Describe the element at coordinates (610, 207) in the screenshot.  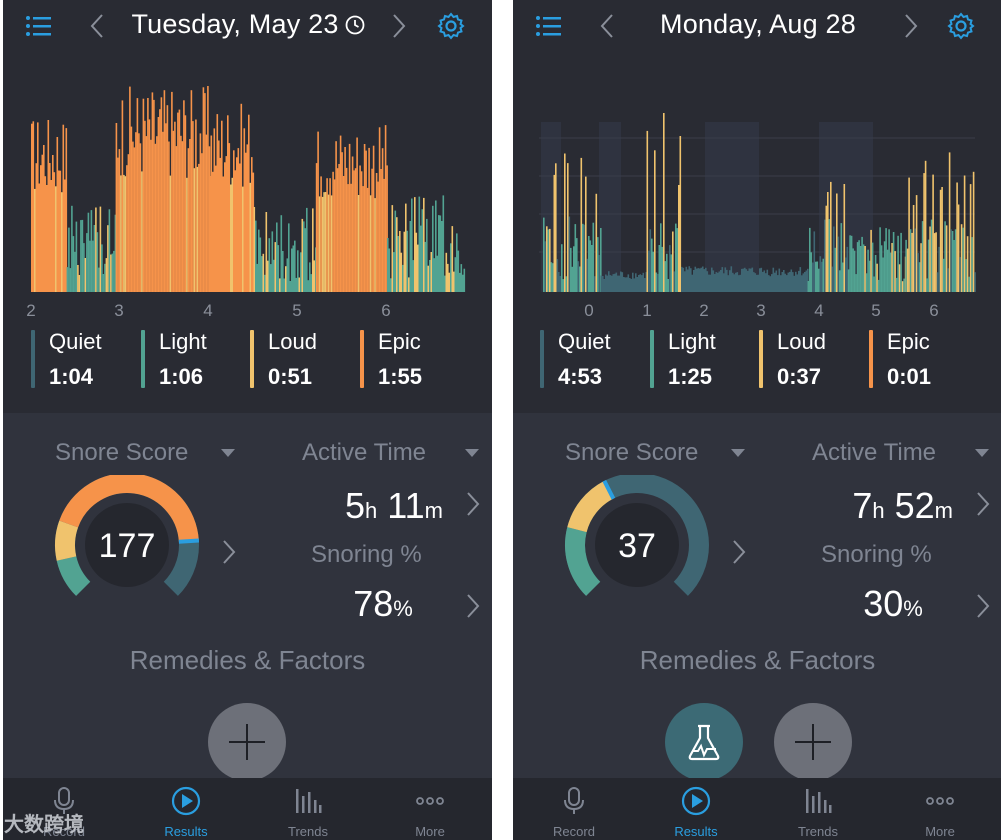
I see `chart-background-band` at that location.